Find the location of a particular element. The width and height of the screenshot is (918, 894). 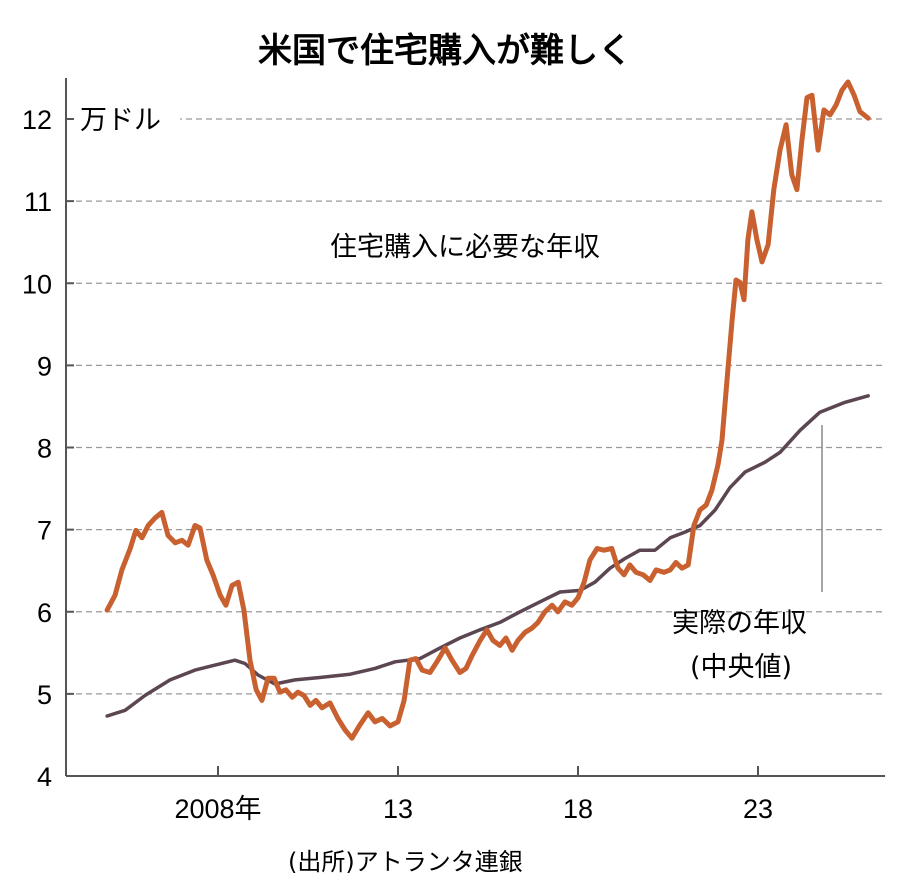

y-tick-label: 7 is located at coordinates (44, 531).